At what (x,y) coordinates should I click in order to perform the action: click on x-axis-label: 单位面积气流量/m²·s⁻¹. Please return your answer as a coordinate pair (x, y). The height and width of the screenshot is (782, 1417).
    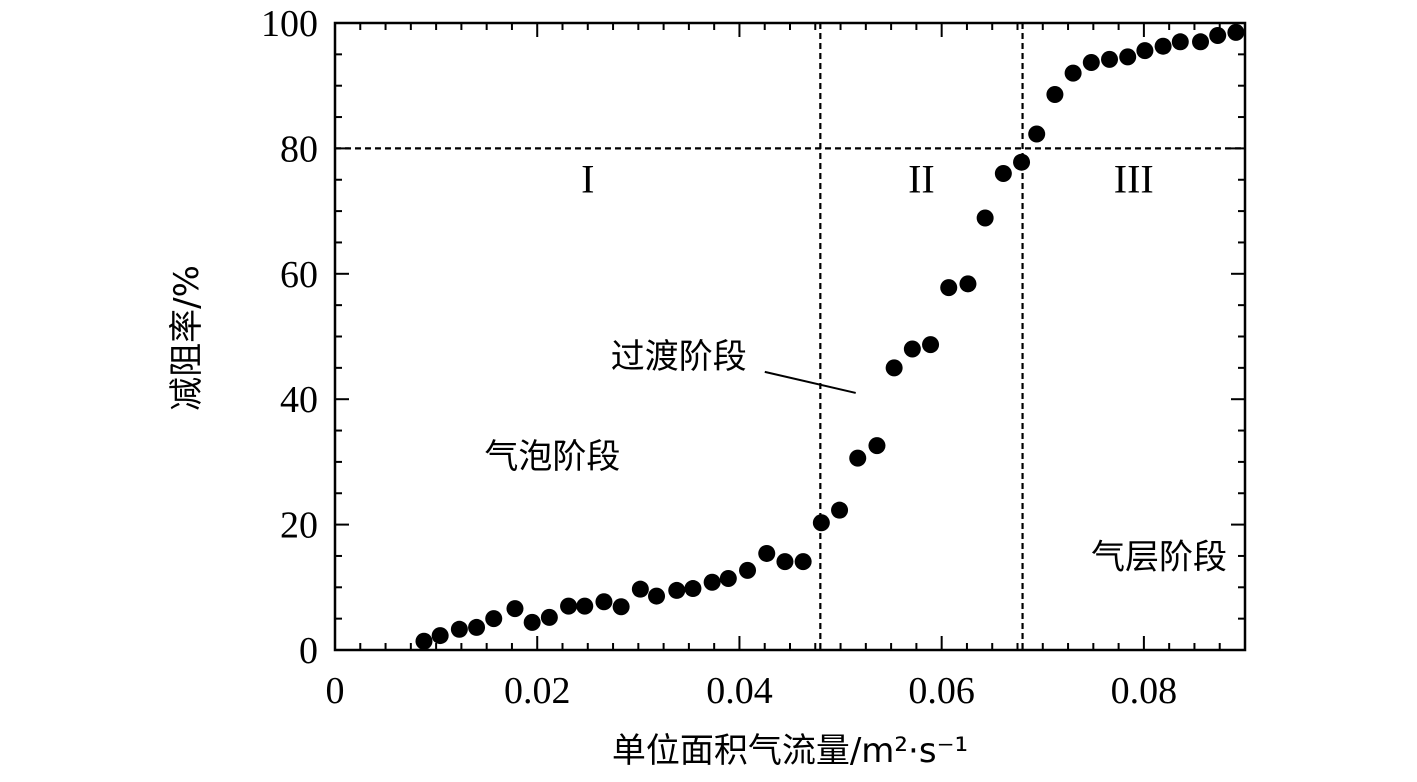
    Looking at the image, I should click on (790, 751).